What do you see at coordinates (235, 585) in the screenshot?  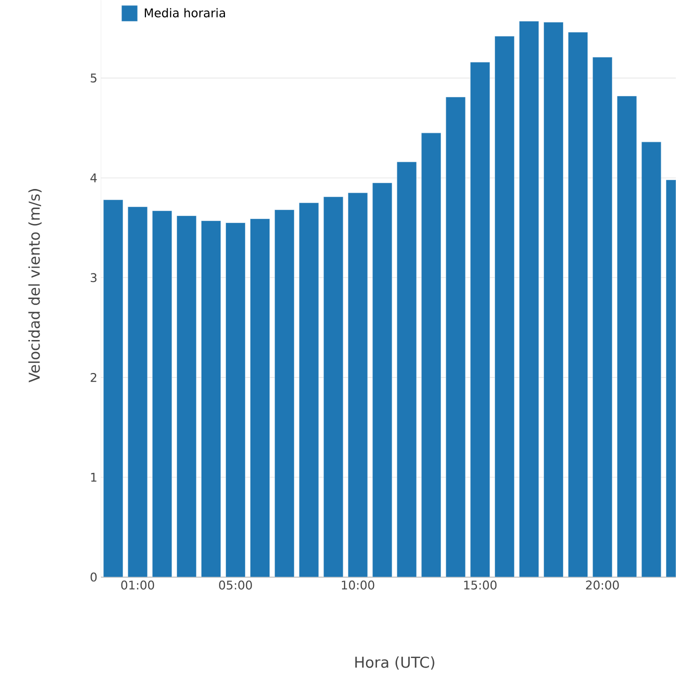 I see `x-tick-label: 05:00` at bounding box center [235, 585].